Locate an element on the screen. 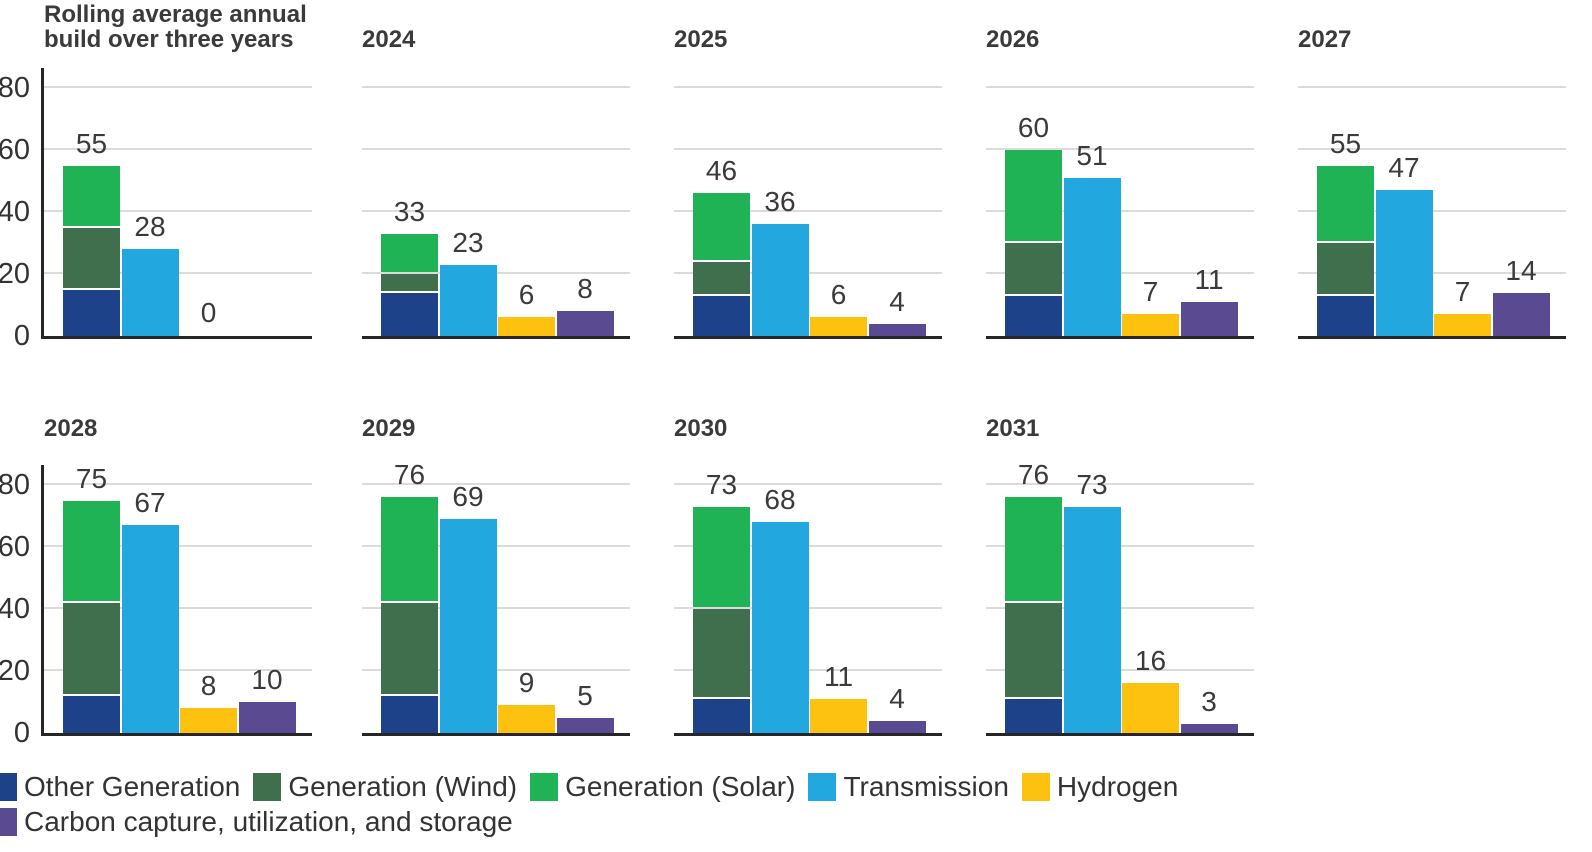 The height and width of the screenshot is (852, 1592). plot-area: 33 23 6 8 is located at coordinates (496, 201).